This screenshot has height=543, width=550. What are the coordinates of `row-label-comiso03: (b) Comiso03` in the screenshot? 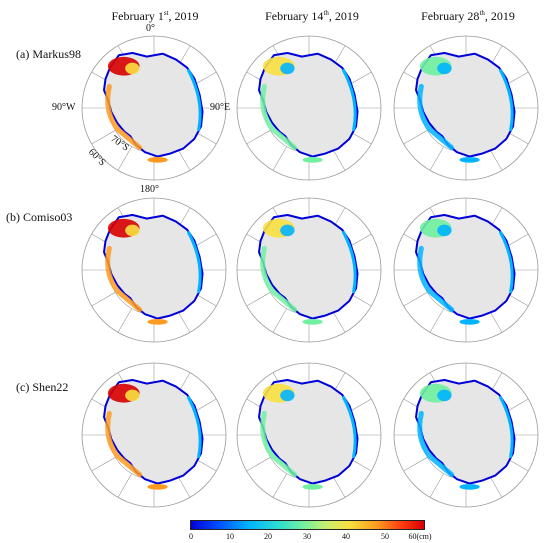 It's located at (39, 217).